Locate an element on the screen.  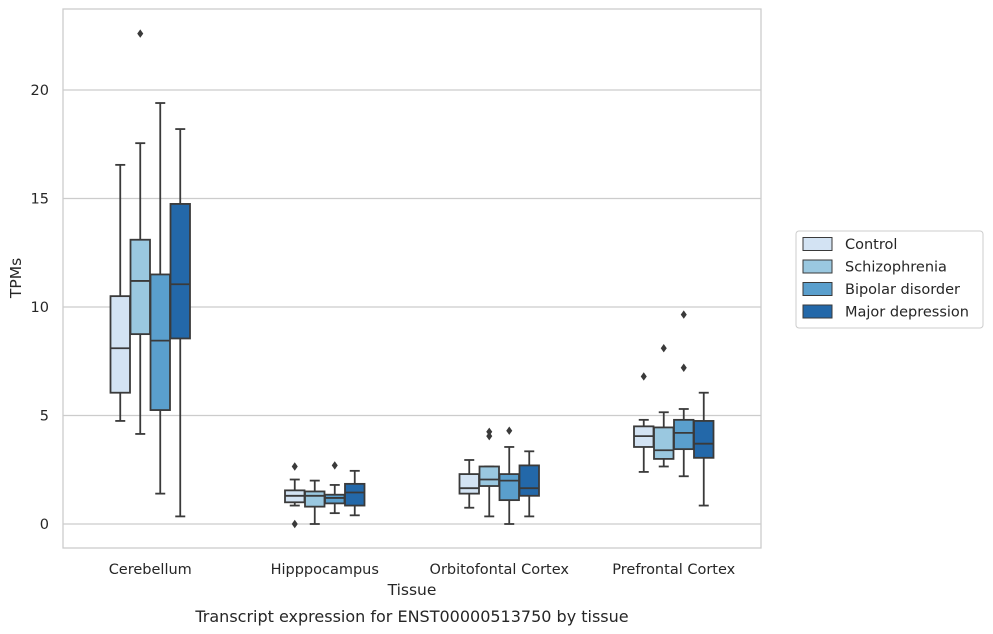
legend-frame is located at coordinates (889, 279).